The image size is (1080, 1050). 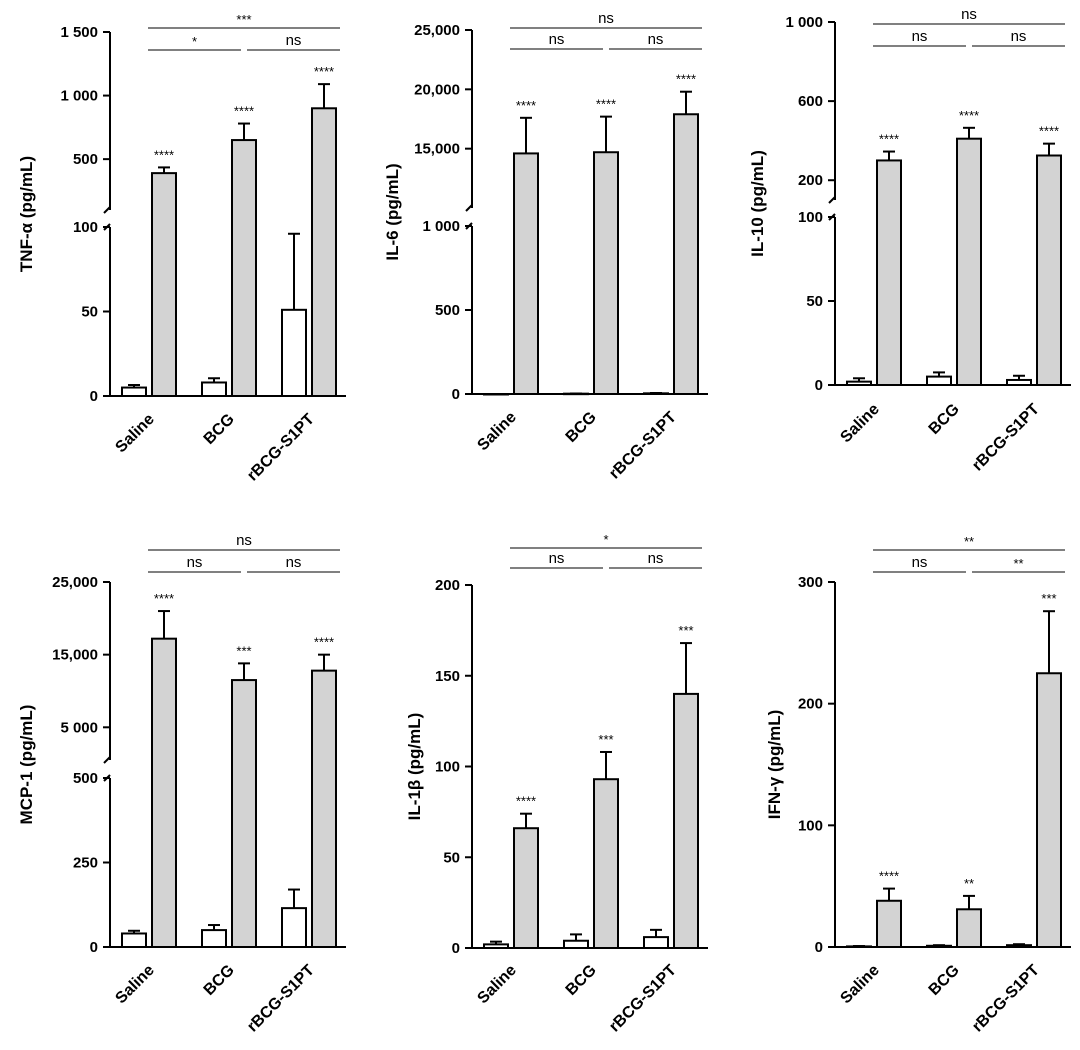 I want to click on y-axis-title: IFN-γ (pg/mL), so click(x=774, y=765).